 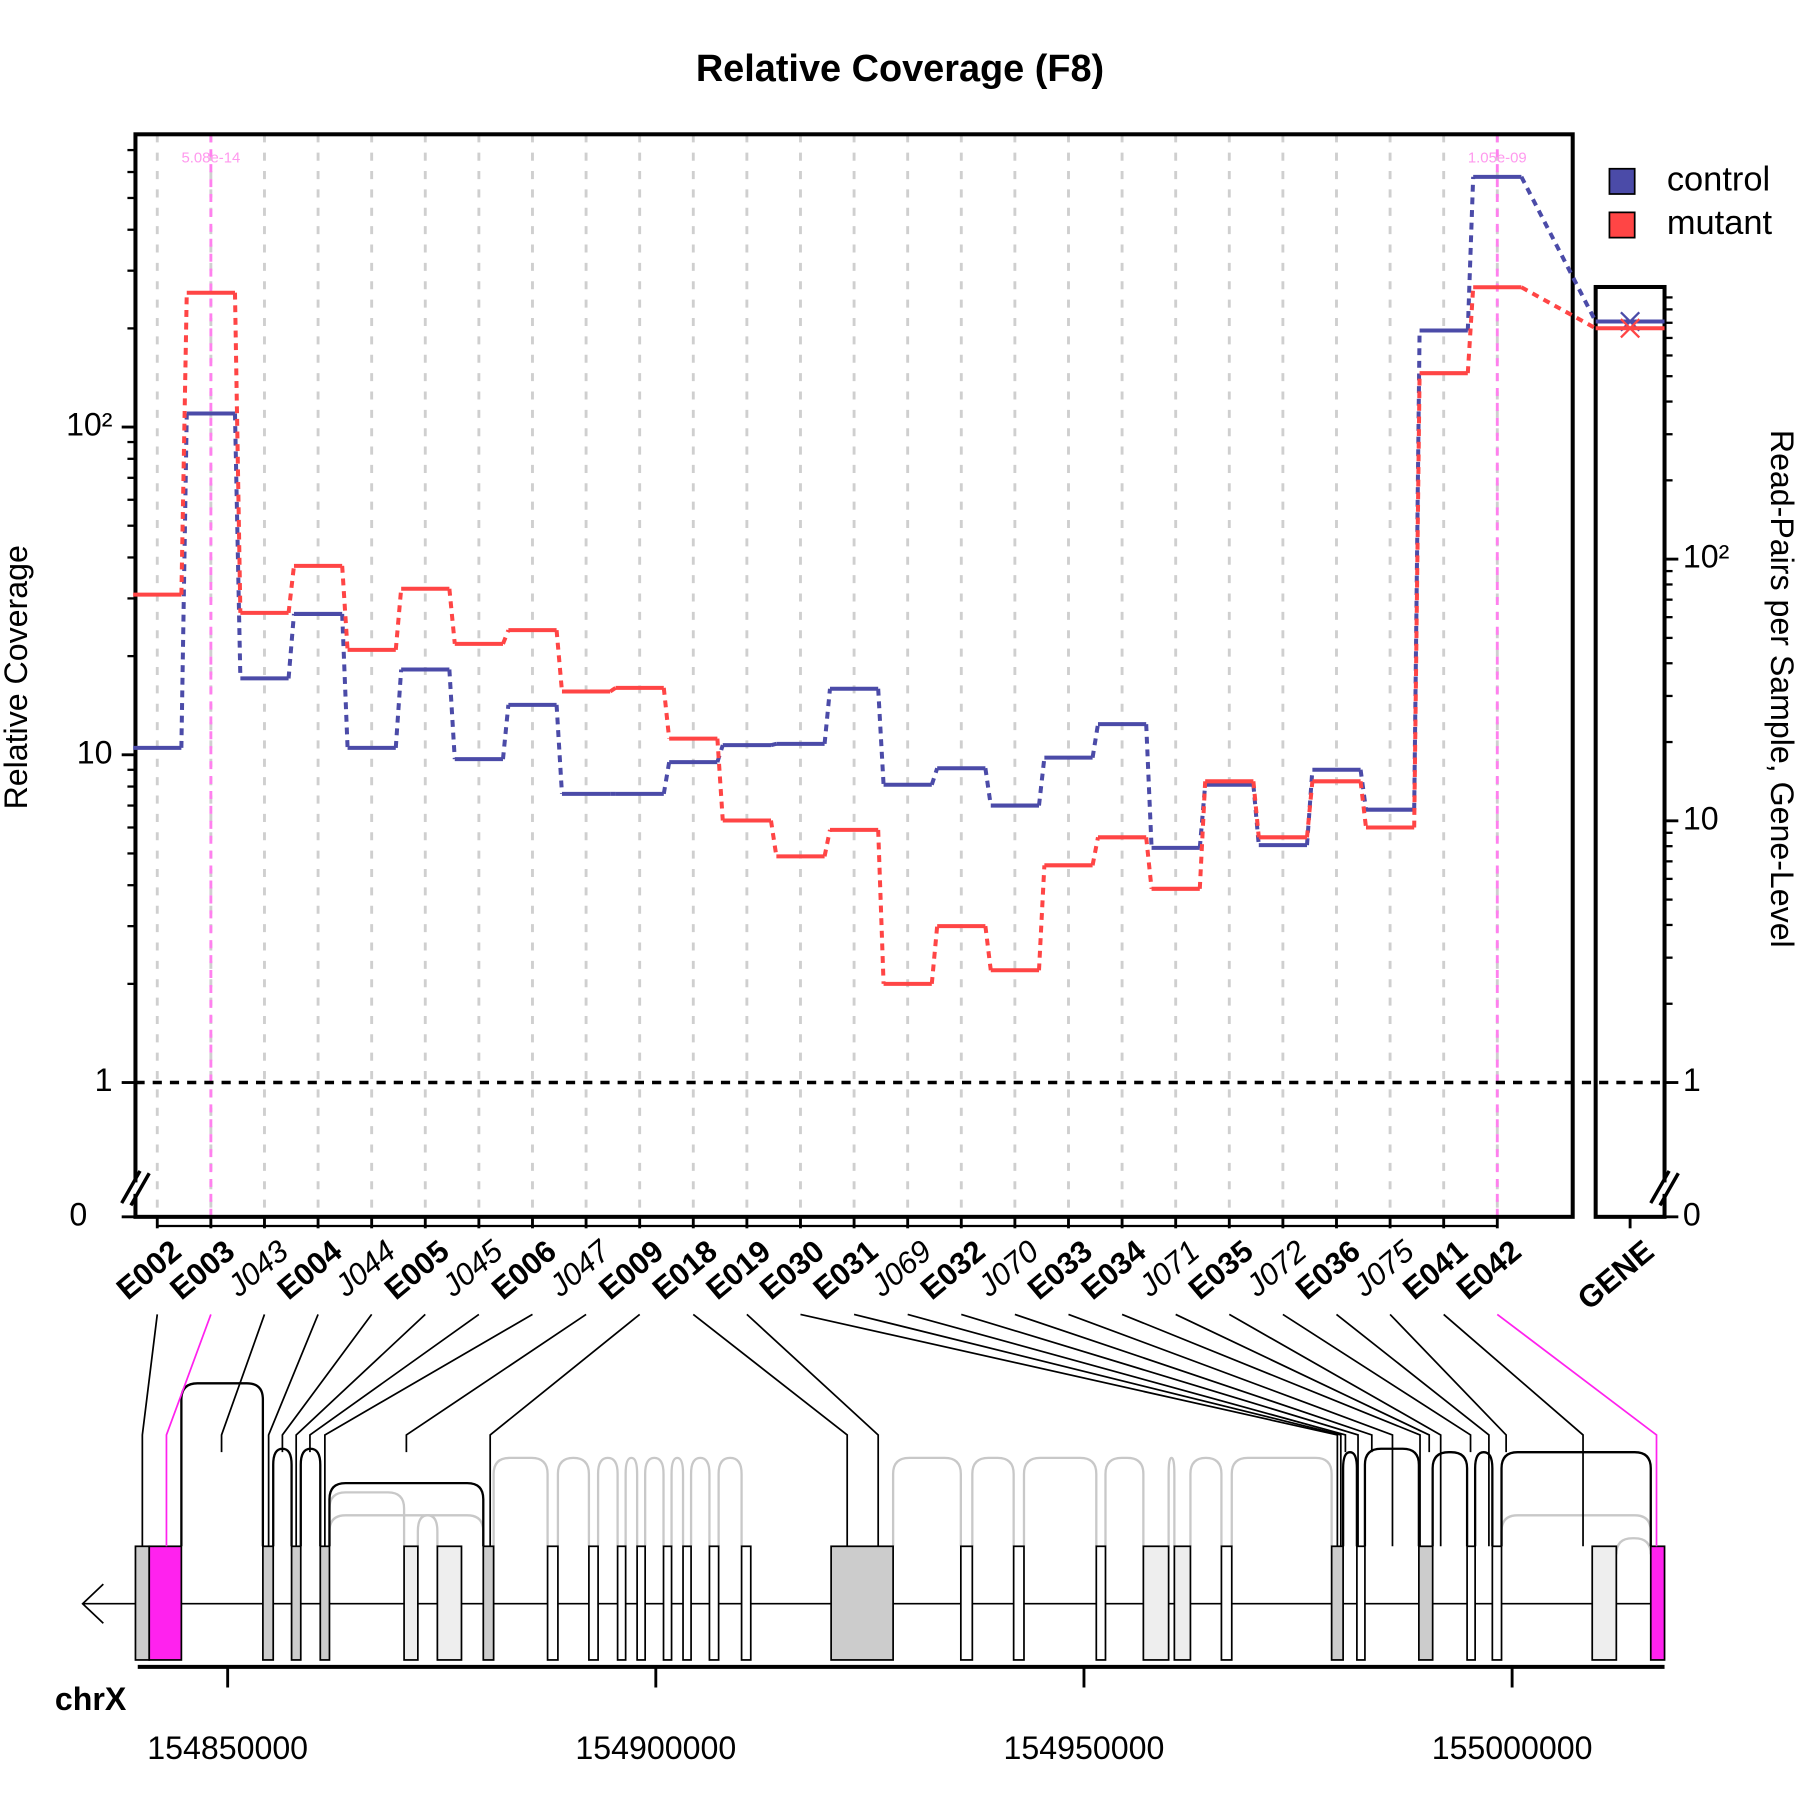 What do you see at coordinates (92, 1603) in the screenshot?
I see `strand-arrow` at bounding box center [92, 1603].